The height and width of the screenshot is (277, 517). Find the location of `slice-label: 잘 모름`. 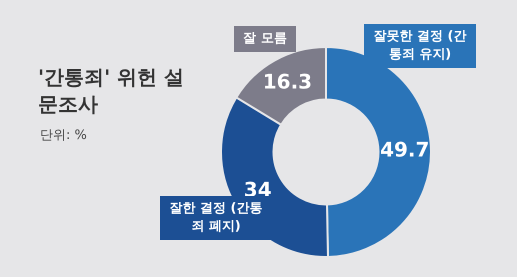

slice-label: 잘 모름 is located at coordinates (265, 39).